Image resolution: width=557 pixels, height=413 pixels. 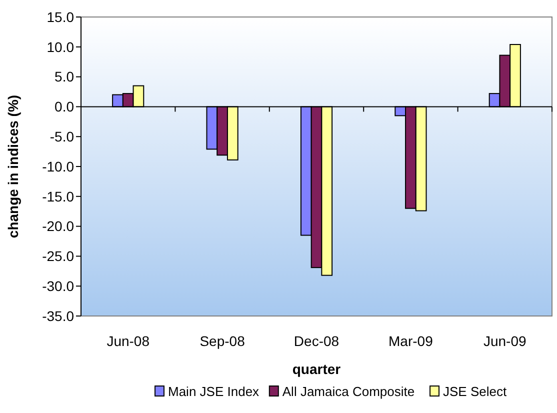 What do you see at coordinates (128, 341) in the screenshot?
I see `x-tick-label: Jun-08` at bounding box center [128, 341].